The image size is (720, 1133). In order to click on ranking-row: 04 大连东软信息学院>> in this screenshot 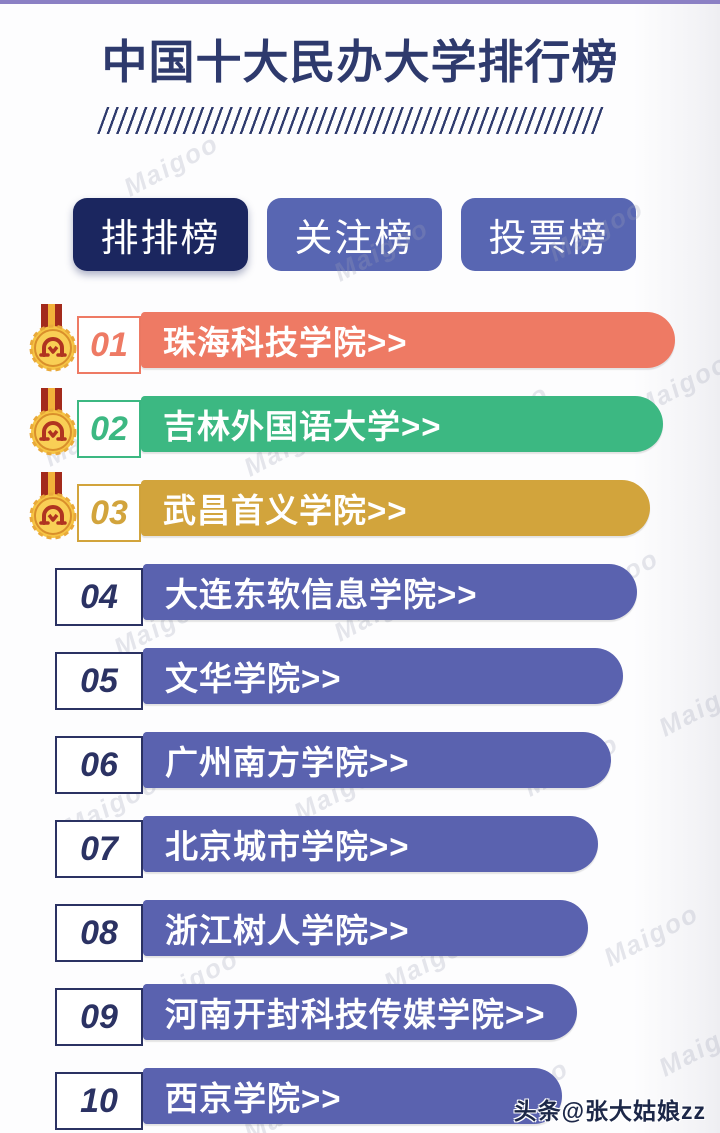, I will do `click(360, 595)`.